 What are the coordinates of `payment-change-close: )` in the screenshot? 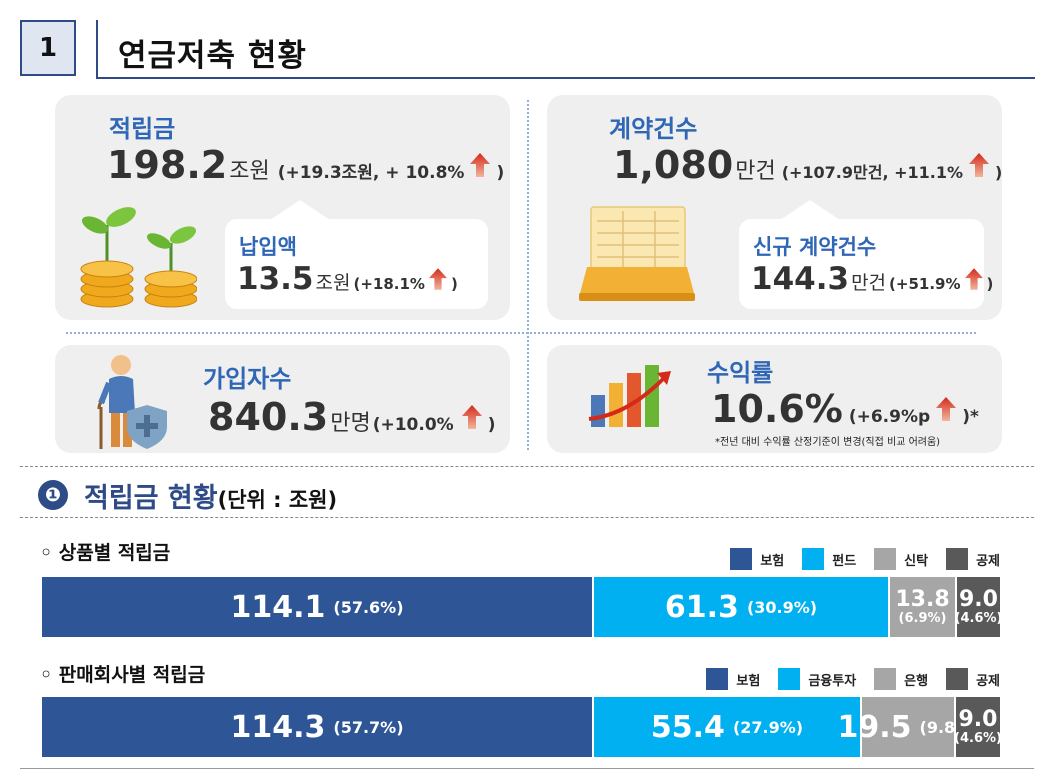 It's located at (454, 284).